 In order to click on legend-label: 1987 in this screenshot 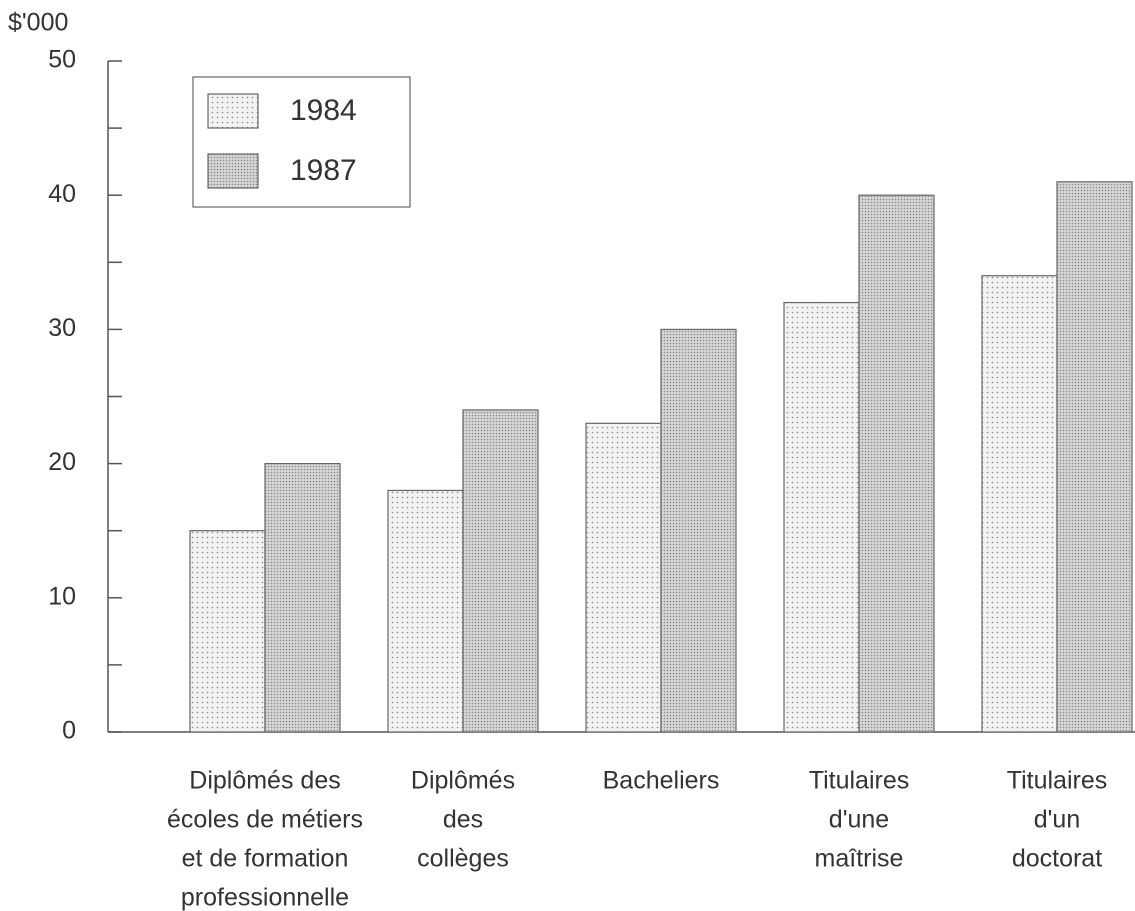, I will do `click(323, 170)`.